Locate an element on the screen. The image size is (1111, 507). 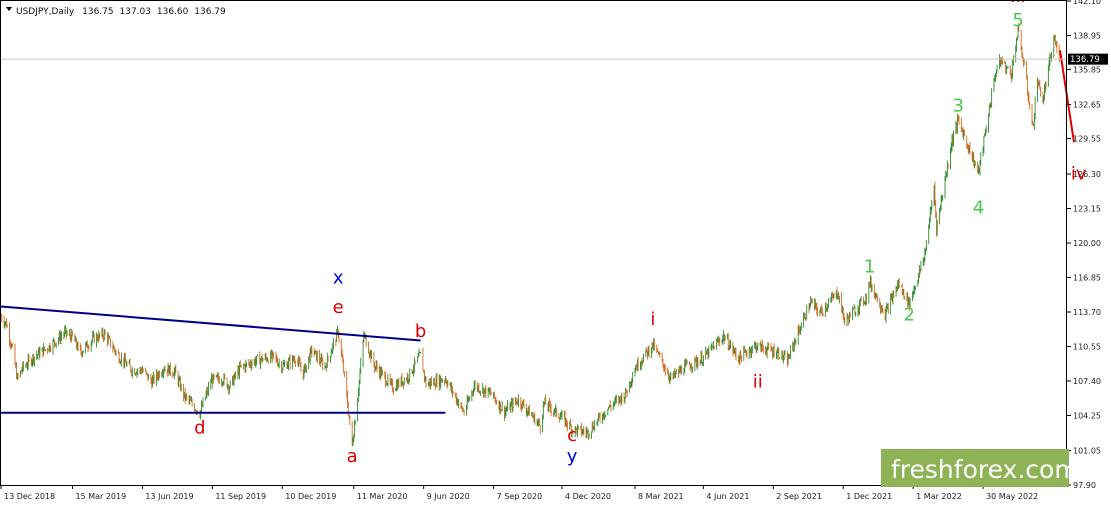
ohlc-low: 136.60 is located at coordinates (173, 12).